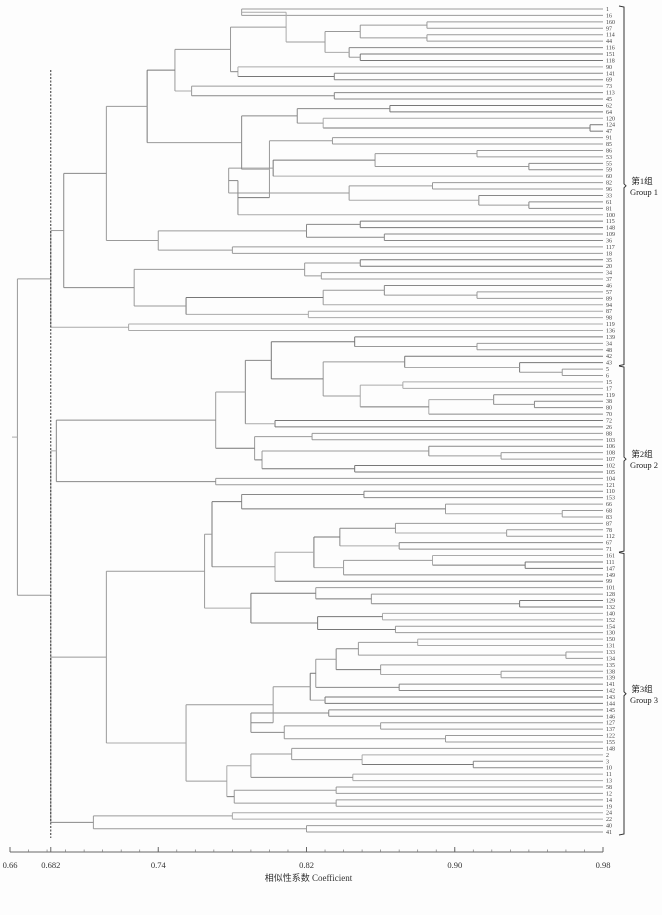 The height and width of the screenshot is (915, 662). I want to click on leaf-label: 133, so click(610, 653).